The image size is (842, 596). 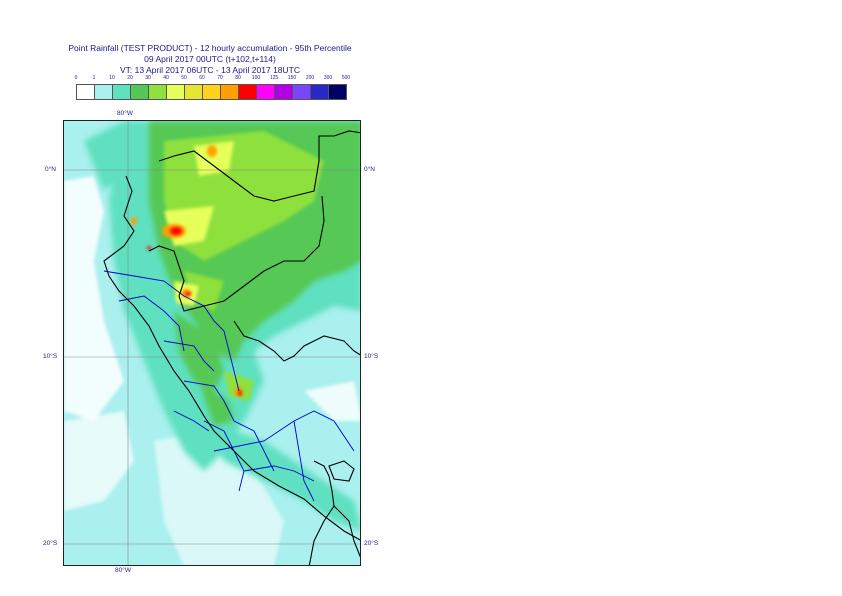 I want to click on lat-label-right-10: 10°S, so click(x=371, y=356).